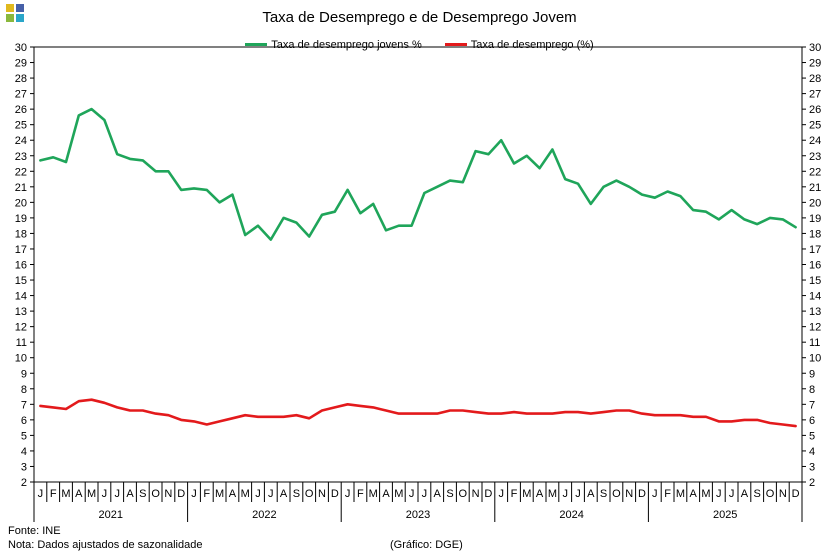 This screenshot has height=559, width=839. Describe the element at coordinates (24, 452) in the screenshot. I see `y-tick-label-left: 4` at that location.